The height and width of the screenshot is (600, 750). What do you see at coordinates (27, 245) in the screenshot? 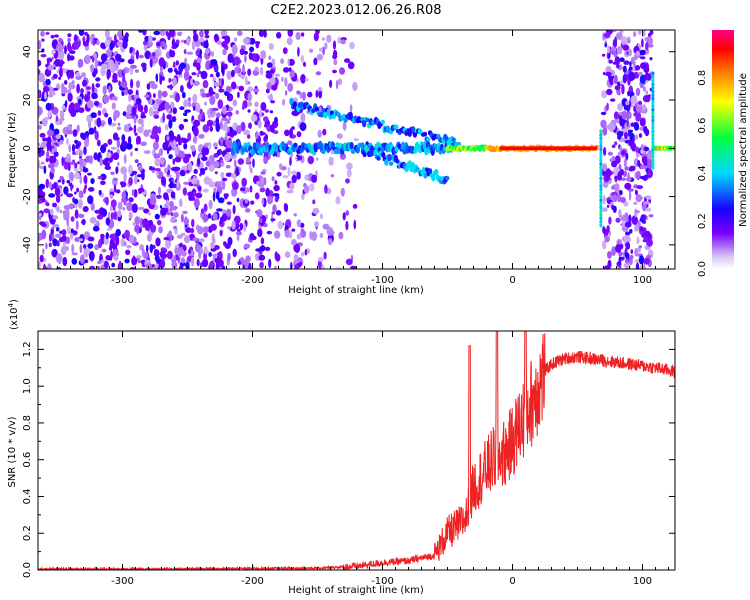
I see `y-tick-label: -40` at bounding box center [27, 245].